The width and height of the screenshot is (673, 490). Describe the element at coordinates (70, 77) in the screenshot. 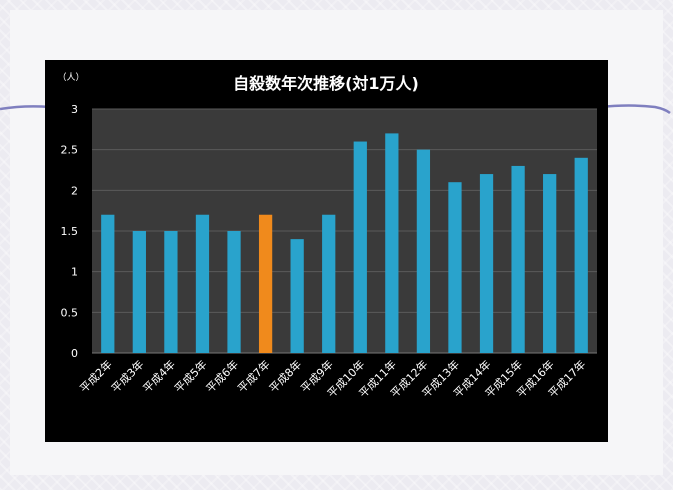

I see `y-axis-unit-label: （人）` at that location.